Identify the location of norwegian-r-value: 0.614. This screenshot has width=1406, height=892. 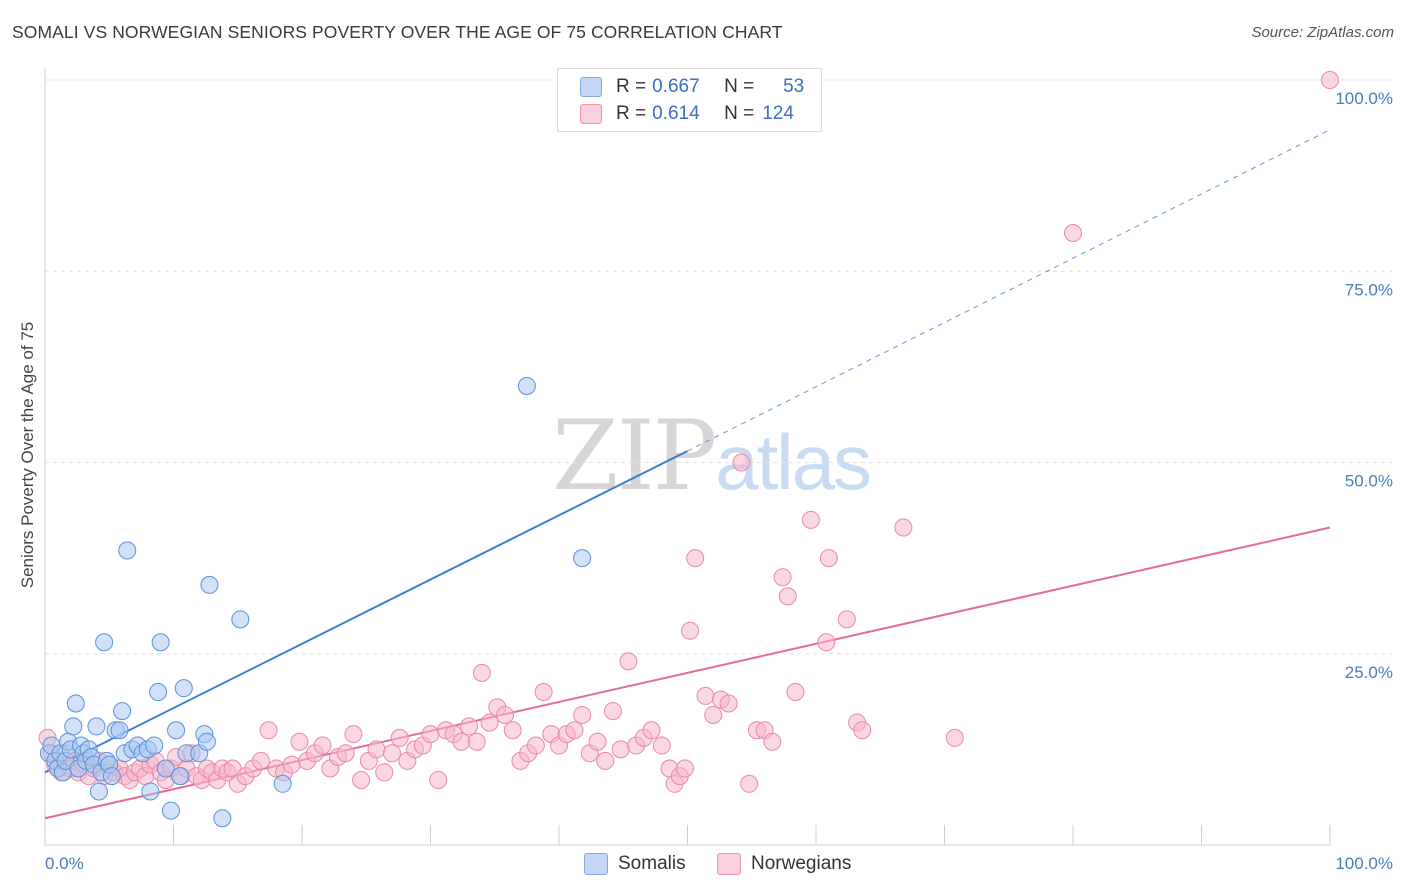
(676, 113).